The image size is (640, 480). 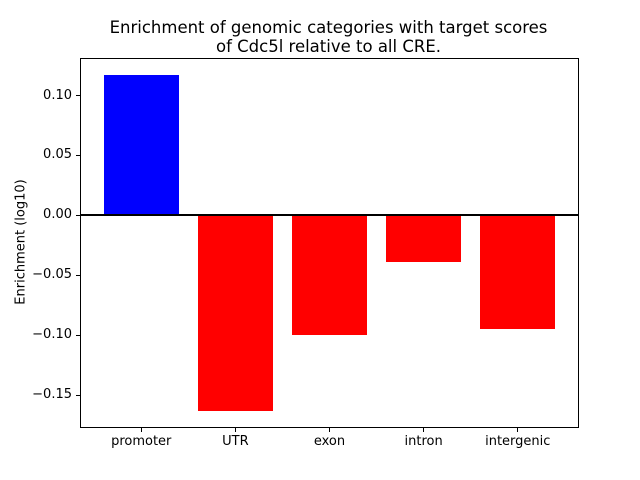 What do you see at coordinates (141, 441) in the screenshot?
I see `x-tick-label-promoter: promoter` at bounding box center [141, 441].